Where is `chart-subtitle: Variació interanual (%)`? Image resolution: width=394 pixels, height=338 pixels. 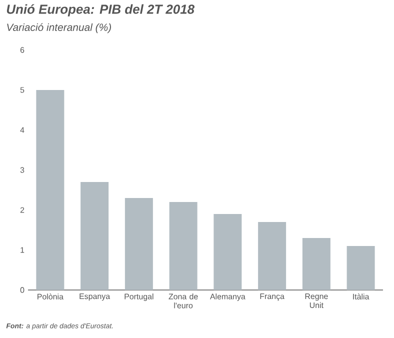
chart-subtitle: Variació interanual (%) is located at coordinates (59, 28).